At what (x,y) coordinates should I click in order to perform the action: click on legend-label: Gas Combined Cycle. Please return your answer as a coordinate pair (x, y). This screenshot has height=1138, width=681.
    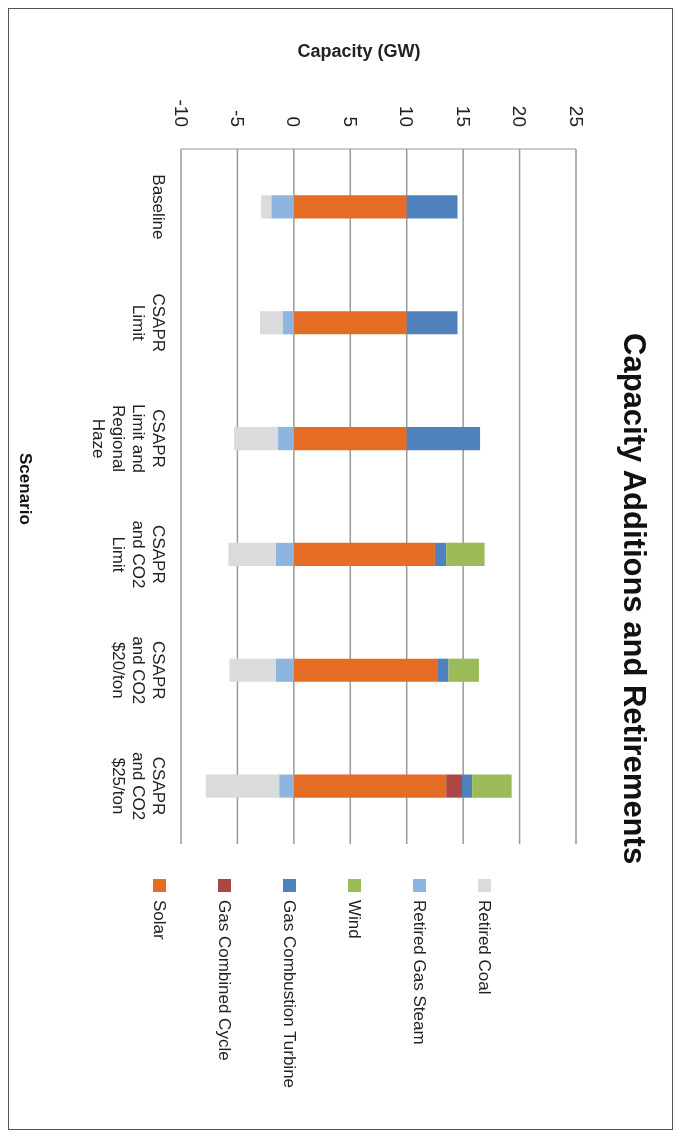
    Looking at the image, I should click on (224, 980).